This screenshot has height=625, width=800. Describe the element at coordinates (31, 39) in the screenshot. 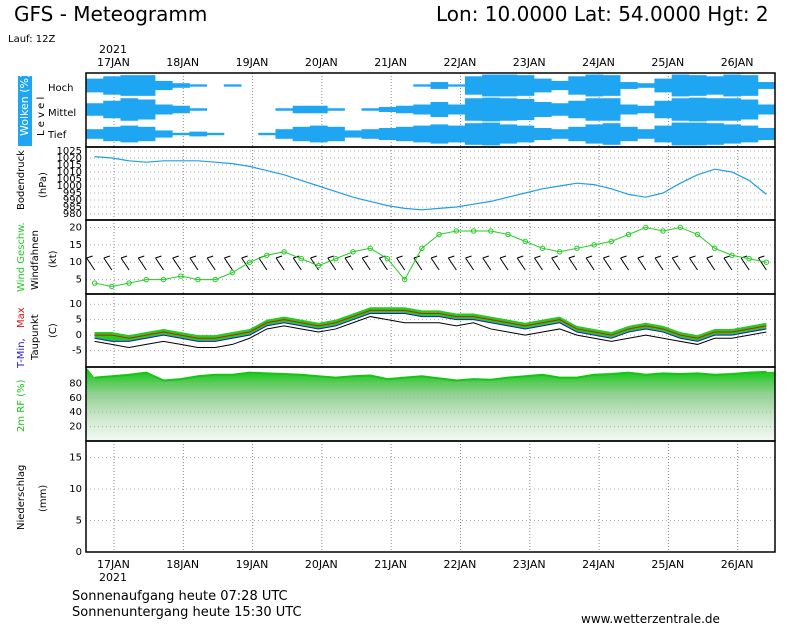

I see `run-label: Lauf: 12Z` at that location.